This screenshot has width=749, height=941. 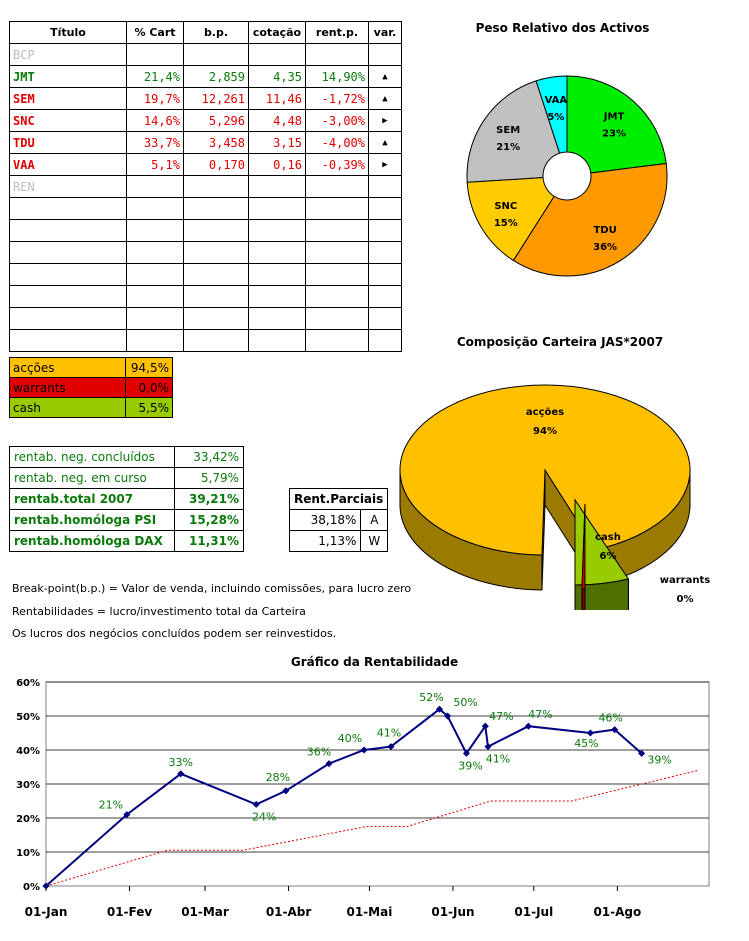 What do you see at coordinates (277, 120) in the screenshot?
I see `portfolio-cell-quote: 4,48` at bounding box center [277, 120].